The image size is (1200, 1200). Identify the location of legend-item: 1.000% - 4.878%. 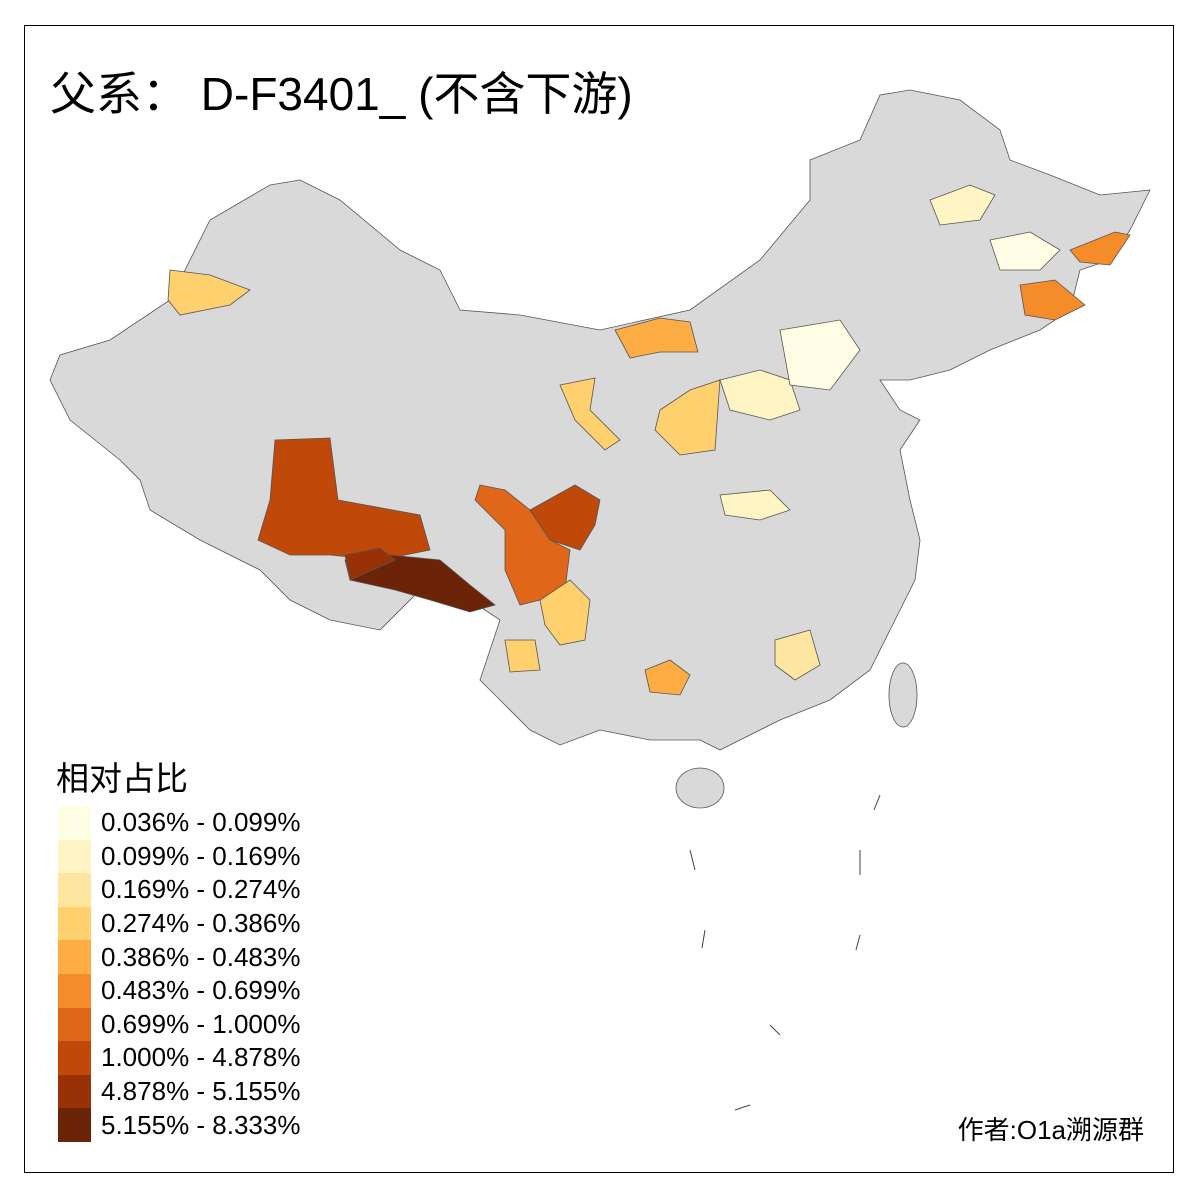
(179, 1058).